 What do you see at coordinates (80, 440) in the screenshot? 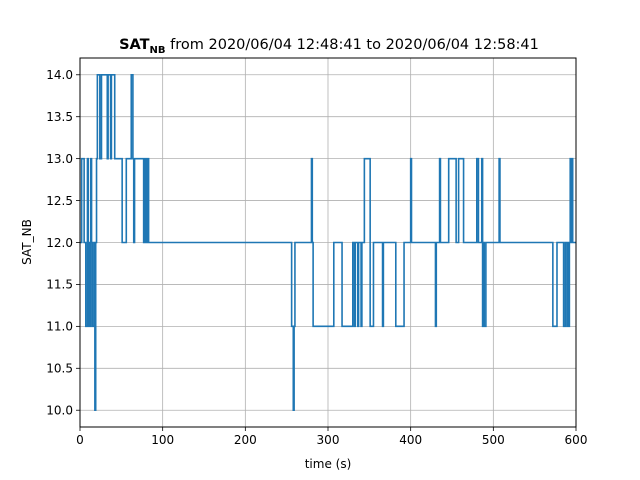
I see `x-tick-label: 0` at bounding box center [80, 440].